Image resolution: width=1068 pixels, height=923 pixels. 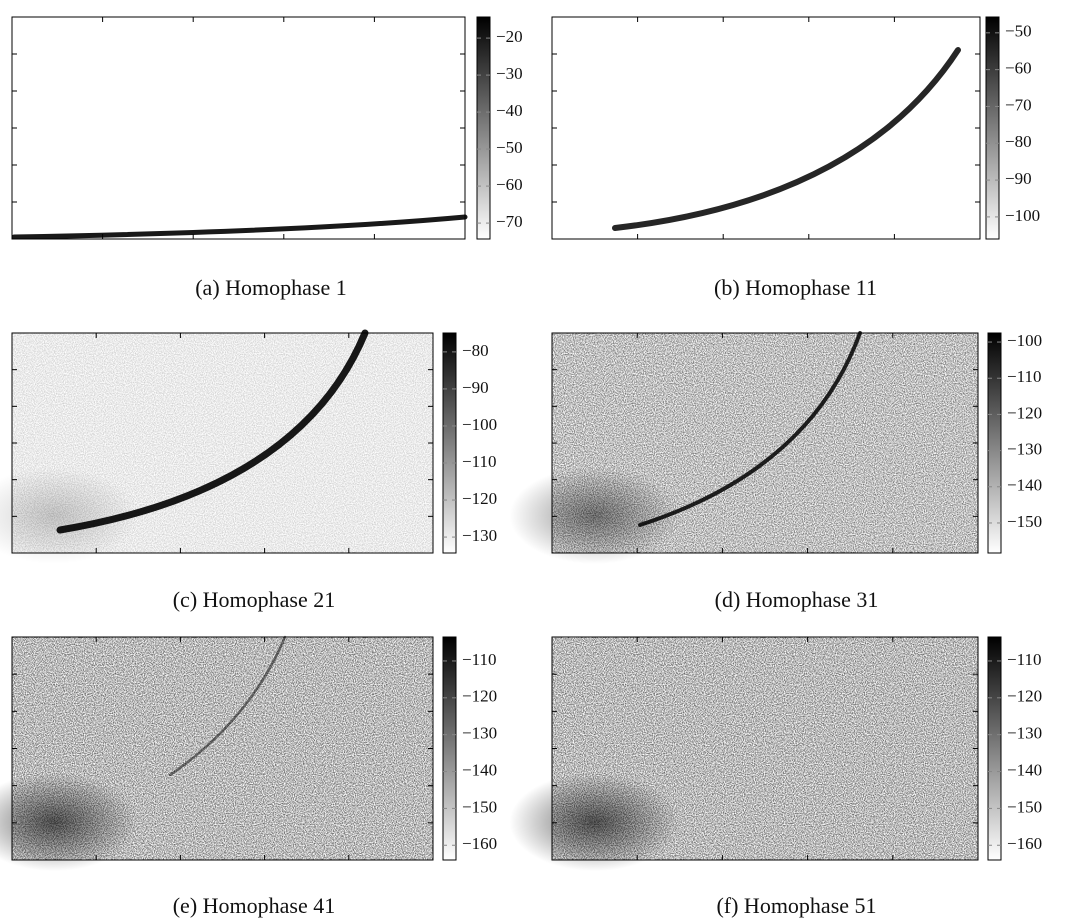 What do you see at coordinates (796, 905) in the screenshot?
I see `caption: (f) Homophase 51` at bounding box center [796, 905].